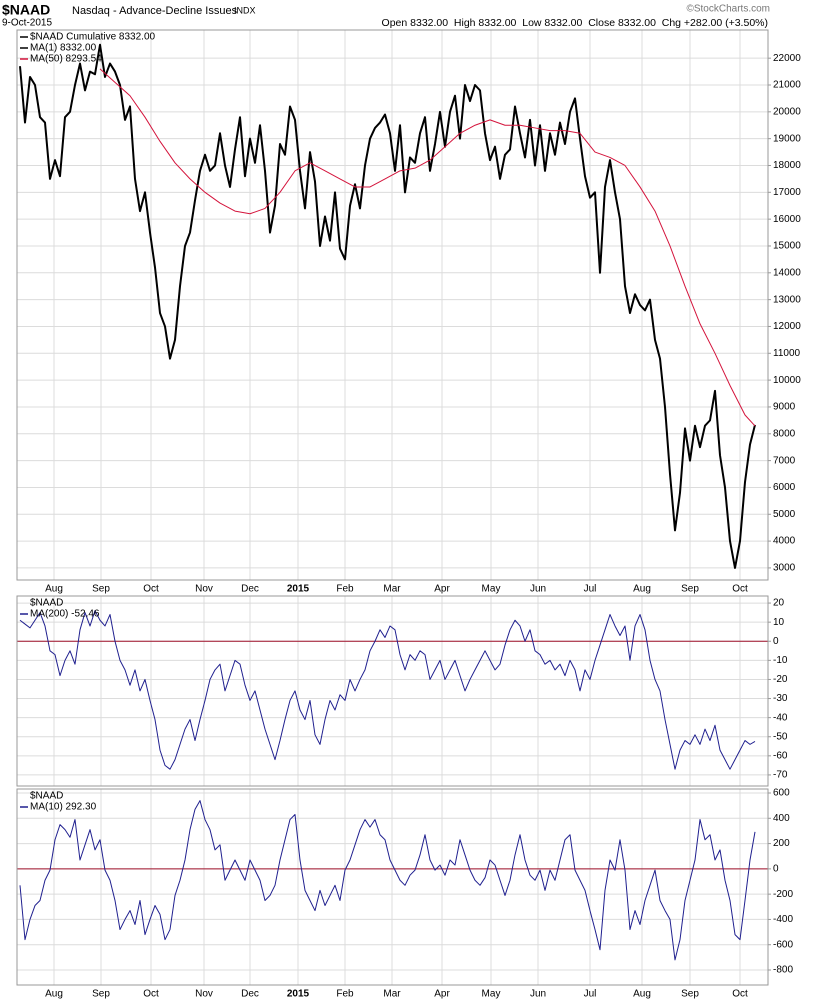 The height and width of the screenshot is (1000, 820). What do you see at coordinates (93, 37) in the screenshot?
I see `legend-label: $NAAD Cumulative 8332.00` at bounding box center [93, 37].